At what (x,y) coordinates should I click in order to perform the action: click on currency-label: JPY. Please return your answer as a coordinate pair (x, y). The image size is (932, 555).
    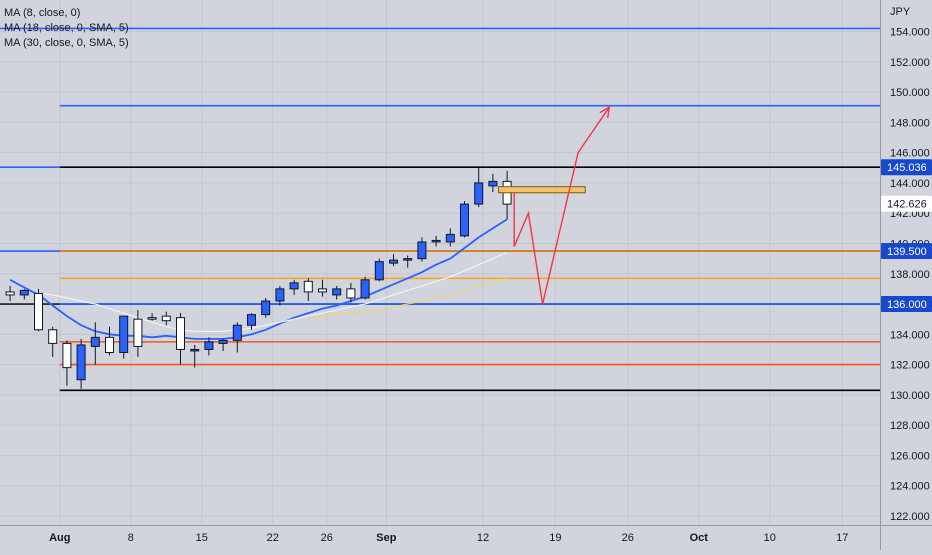
    Looking at the image, I should click on (900, 12).